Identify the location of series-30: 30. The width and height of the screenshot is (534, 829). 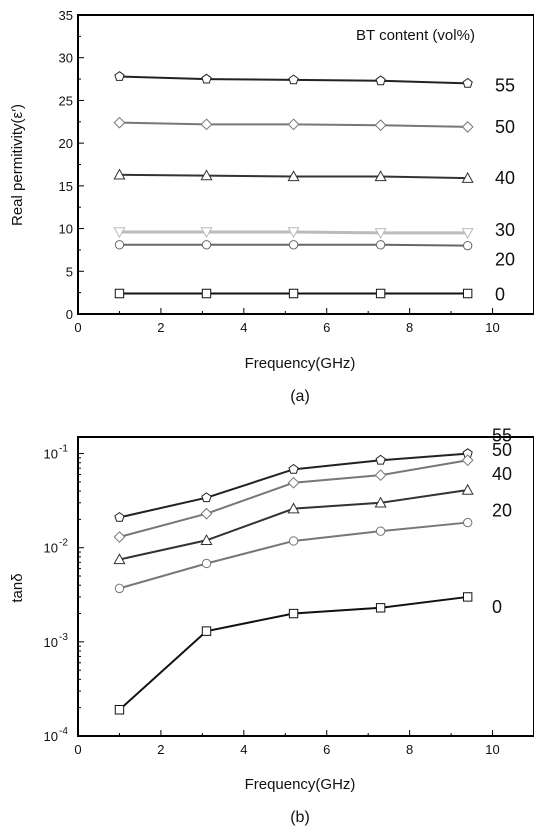
(314, 230).